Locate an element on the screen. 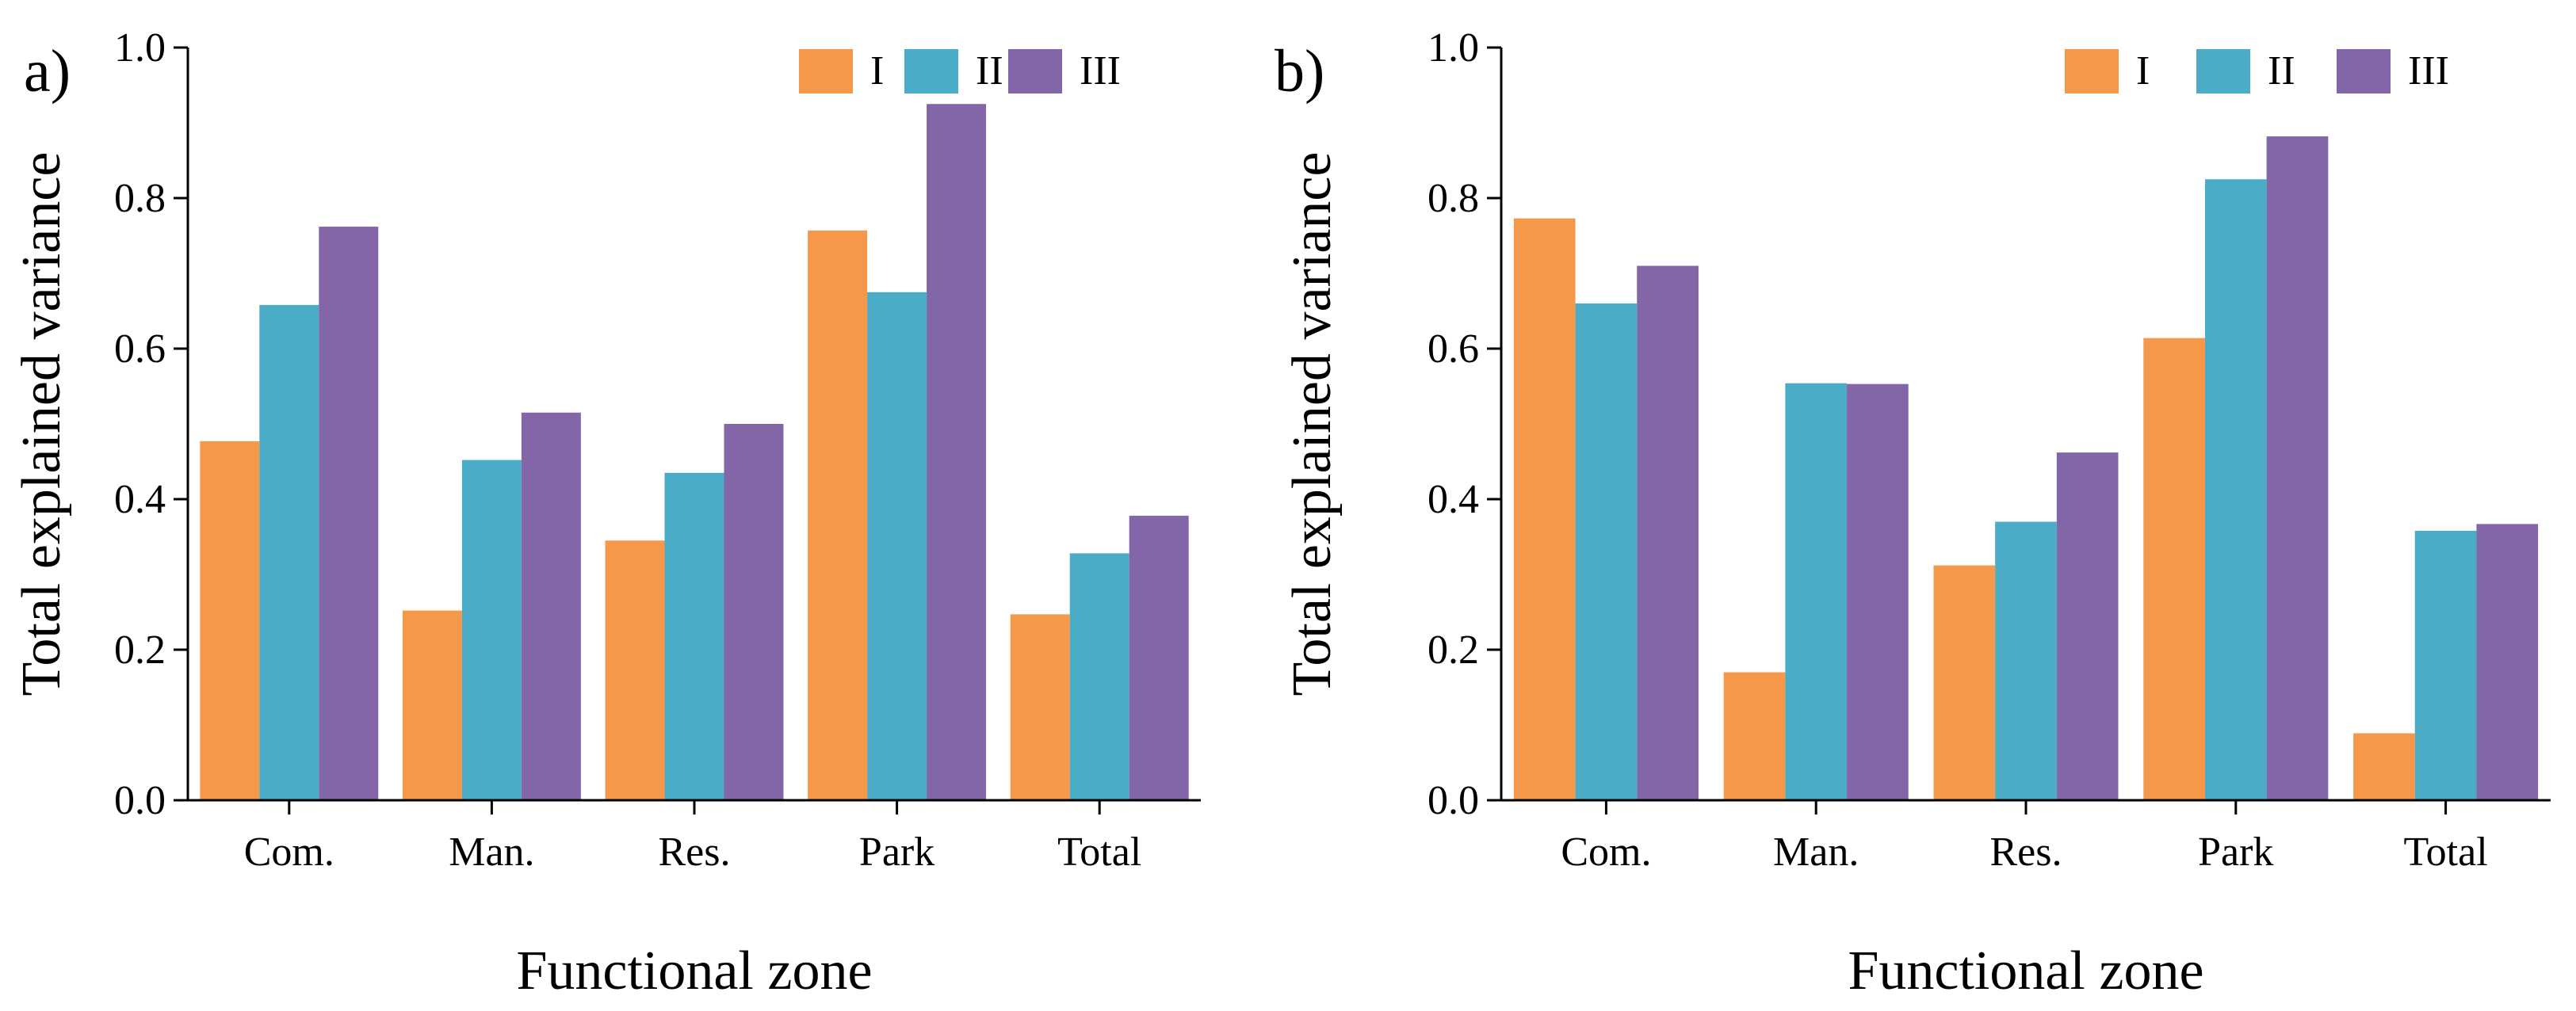 Image resolution: width=2576 pixels, height=1011 pixels. bar-a-com-ii is located at coordinates (289, 552).